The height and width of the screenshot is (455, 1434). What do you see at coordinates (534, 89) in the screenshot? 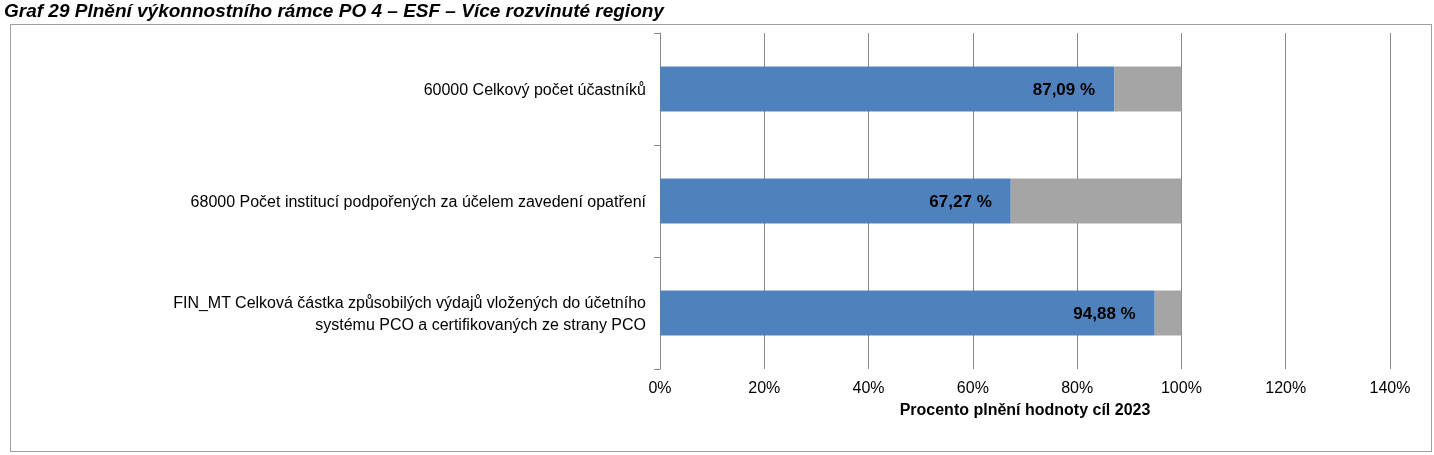
I see `y-tick-label: 60000 Celkový počet účastníků` at bounding box center [534, 89].